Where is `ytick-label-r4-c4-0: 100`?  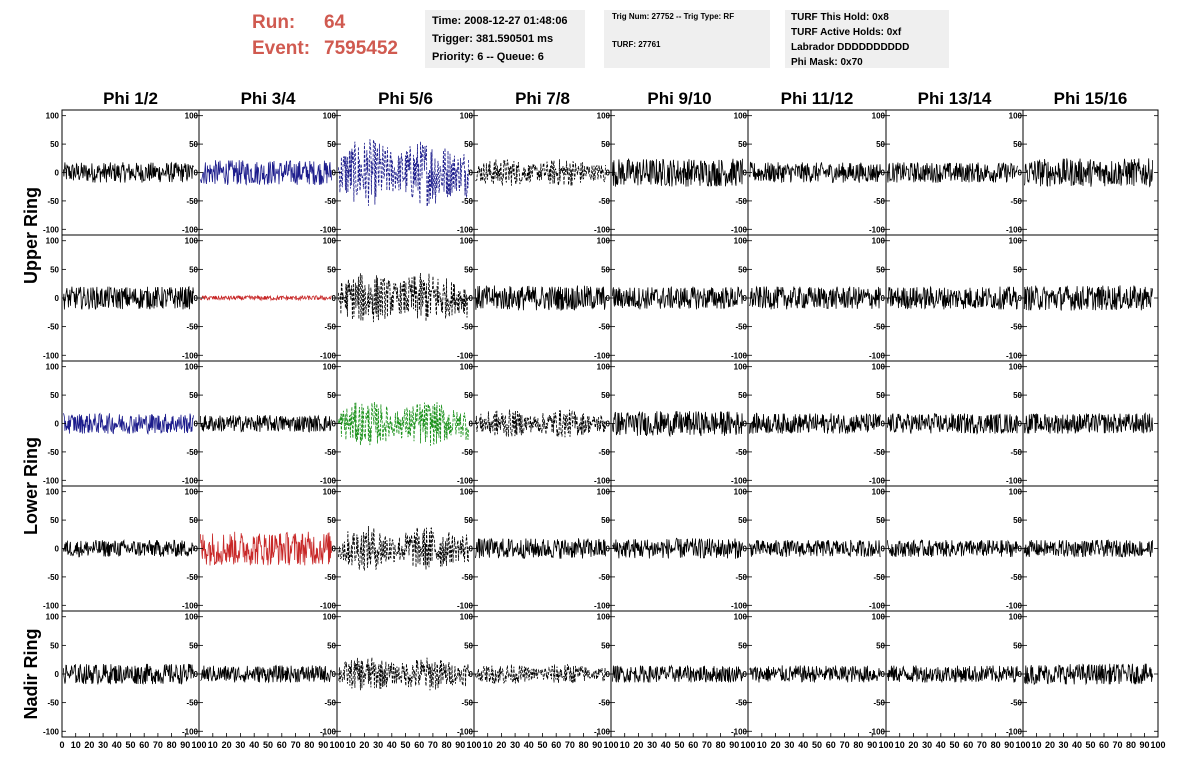 ytick-label-r4-c4-0: 100 is located at coordinates (467, 492).